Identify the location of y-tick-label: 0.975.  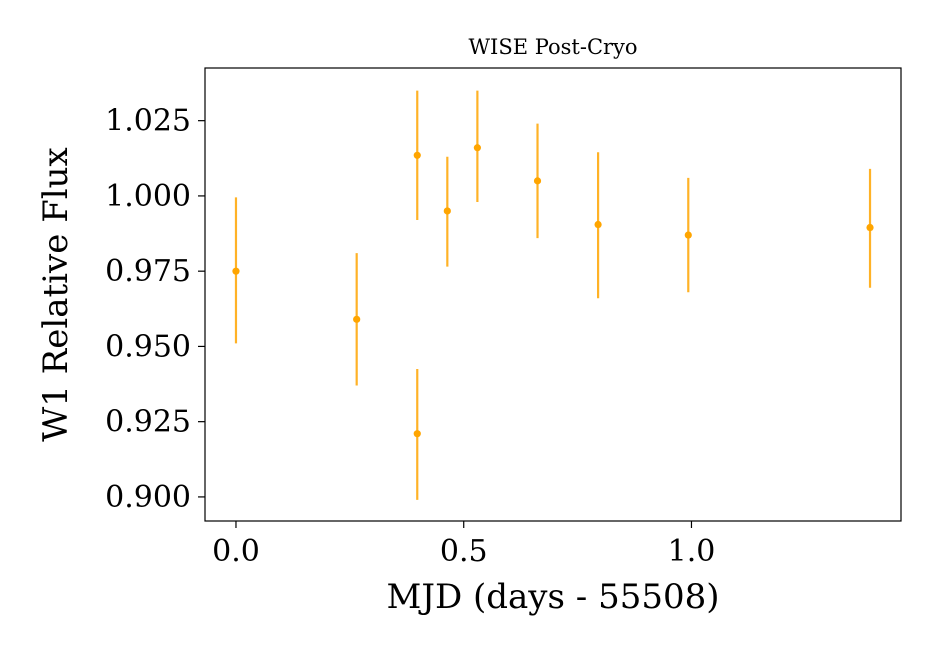
(148, 271).